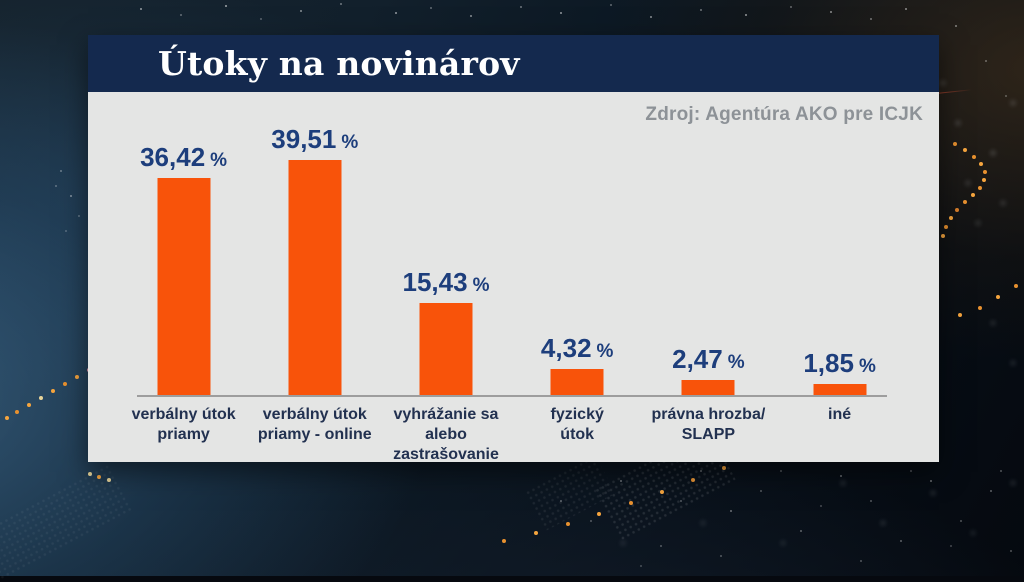 The height and width of the screenshot is (582, 1024). I want to click on chart-column: 15,43% vyhrážanie sa alebo zastrašovanie, so click(445, 277).